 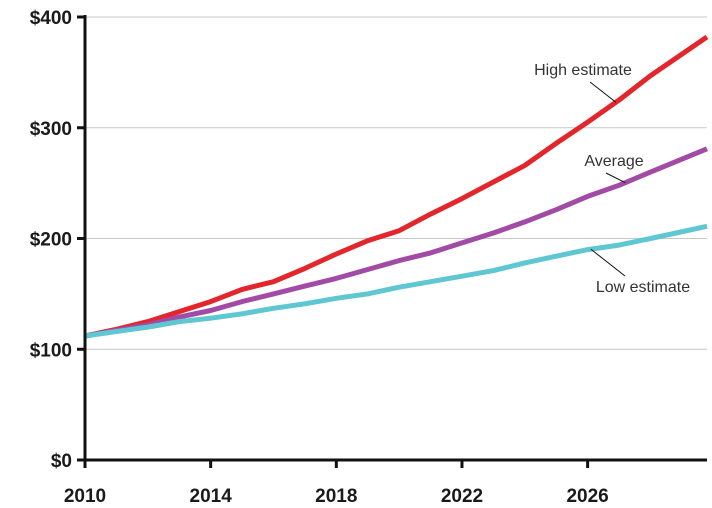 What do you see at coordinates (608, 262) in the screenshot?
I see `leader-line-low-estimate` at bounding box center [608, 262].